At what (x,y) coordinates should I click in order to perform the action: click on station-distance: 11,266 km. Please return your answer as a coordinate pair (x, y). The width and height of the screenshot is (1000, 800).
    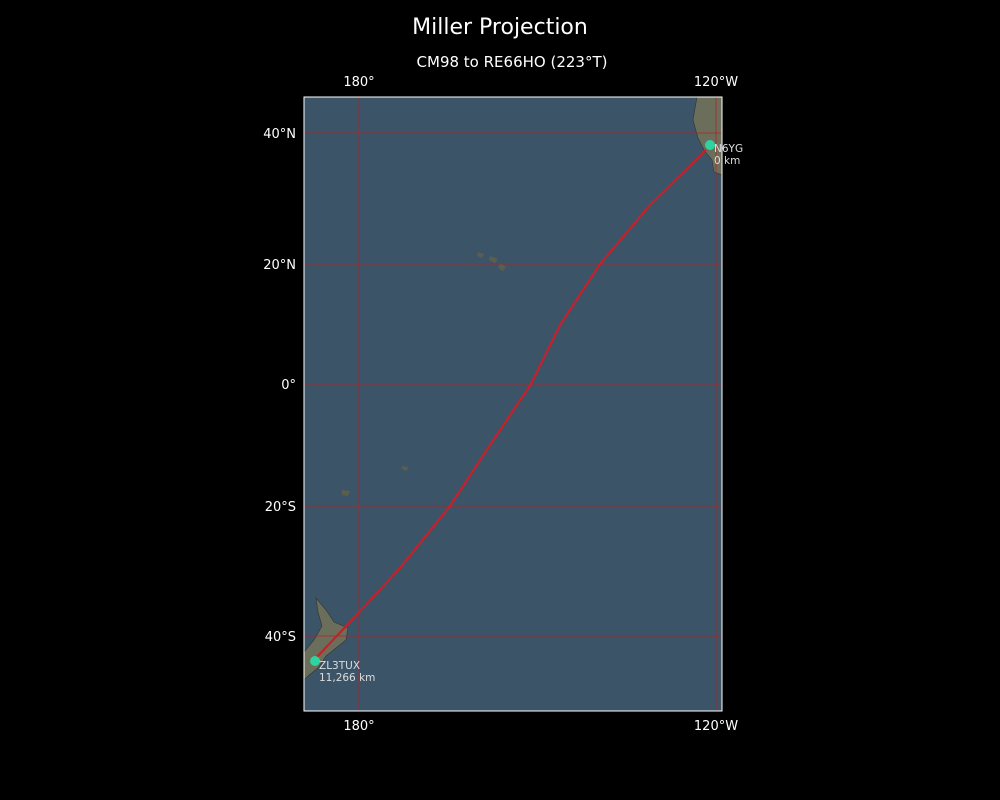
    Looking at the image, I should click on (347, 678).